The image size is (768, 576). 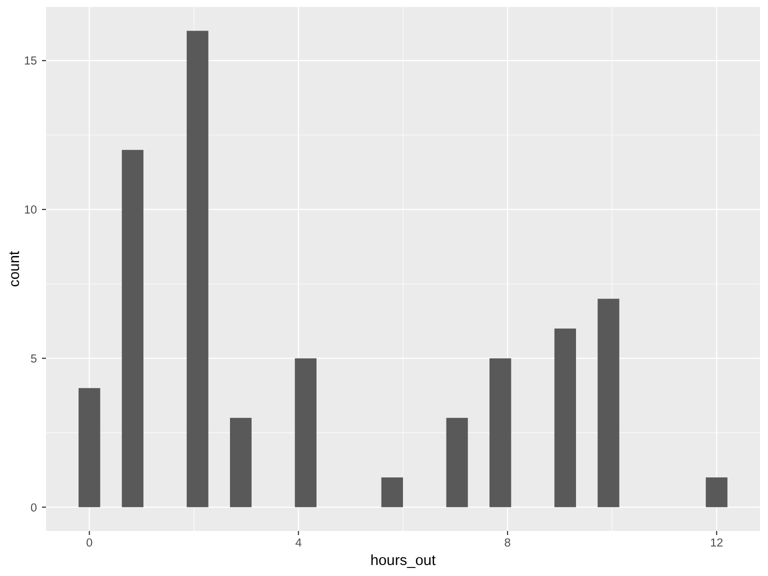 What do you see at coordinates (90, 543) in the screenshot?
I see `x-tick-label: 0` at bounding box center [90, 543].